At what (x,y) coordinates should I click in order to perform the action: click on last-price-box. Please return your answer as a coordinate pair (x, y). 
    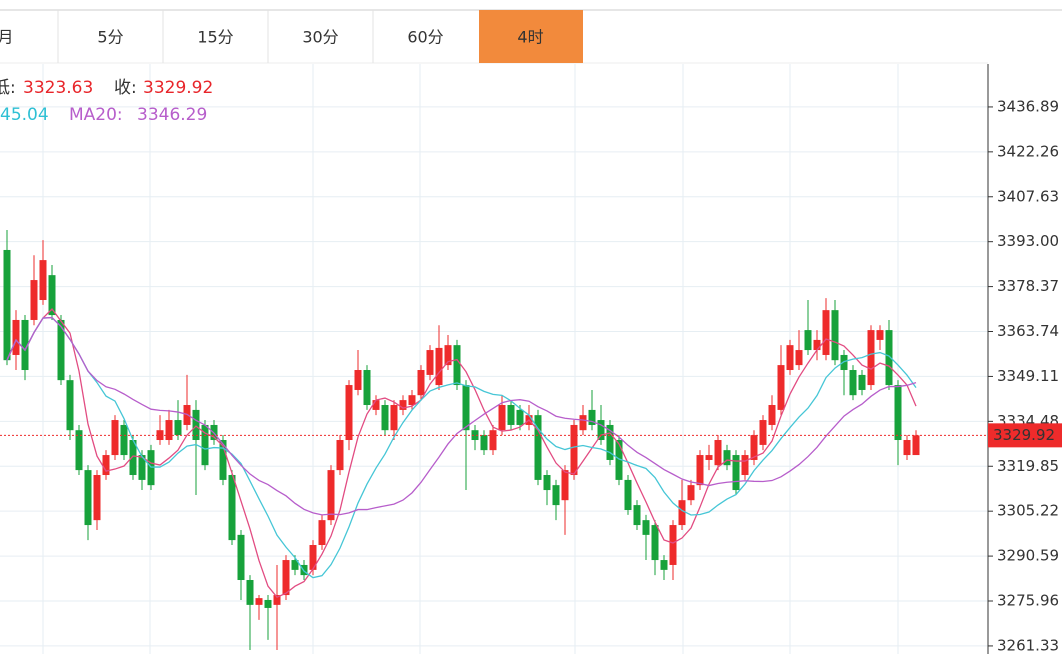
    Looking at the image, I should click on (1025, 435).